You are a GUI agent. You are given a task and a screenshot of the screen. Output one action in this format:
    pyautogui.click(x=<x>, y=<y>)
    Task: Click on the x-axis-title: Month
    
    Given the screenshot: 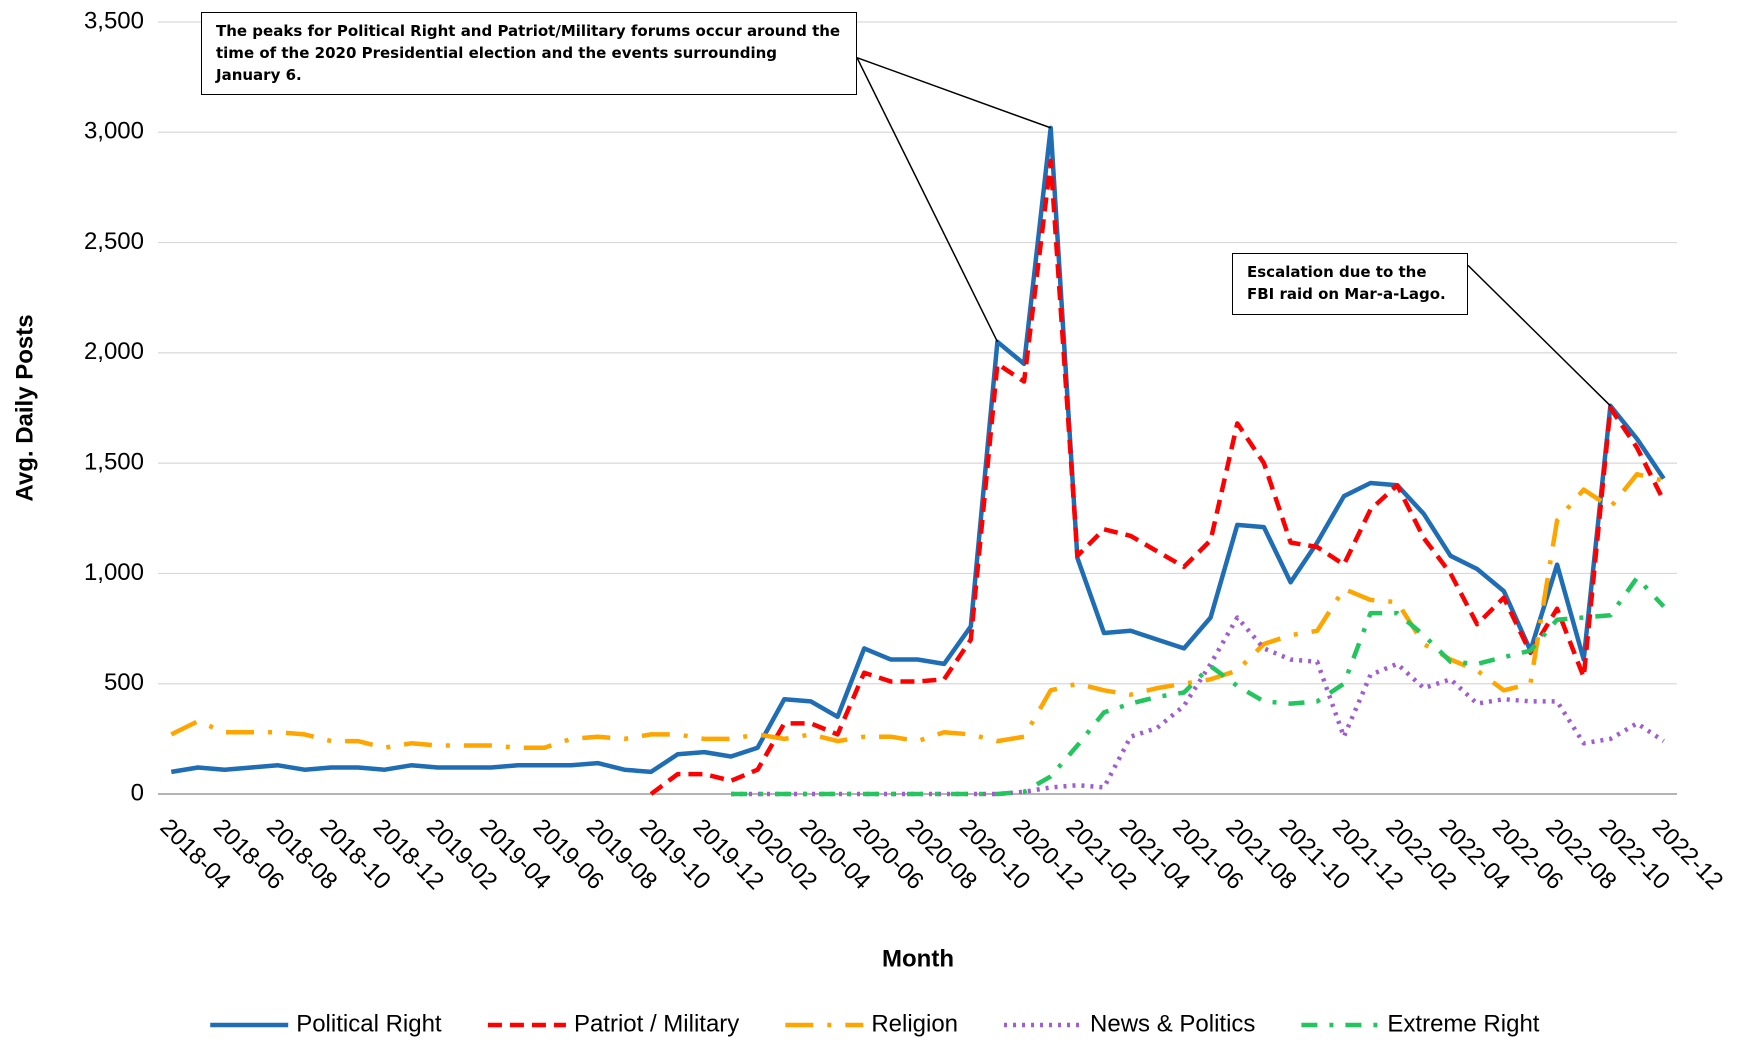 What is the action you would take?
    pyautogui.click(x=918, y=958)
    